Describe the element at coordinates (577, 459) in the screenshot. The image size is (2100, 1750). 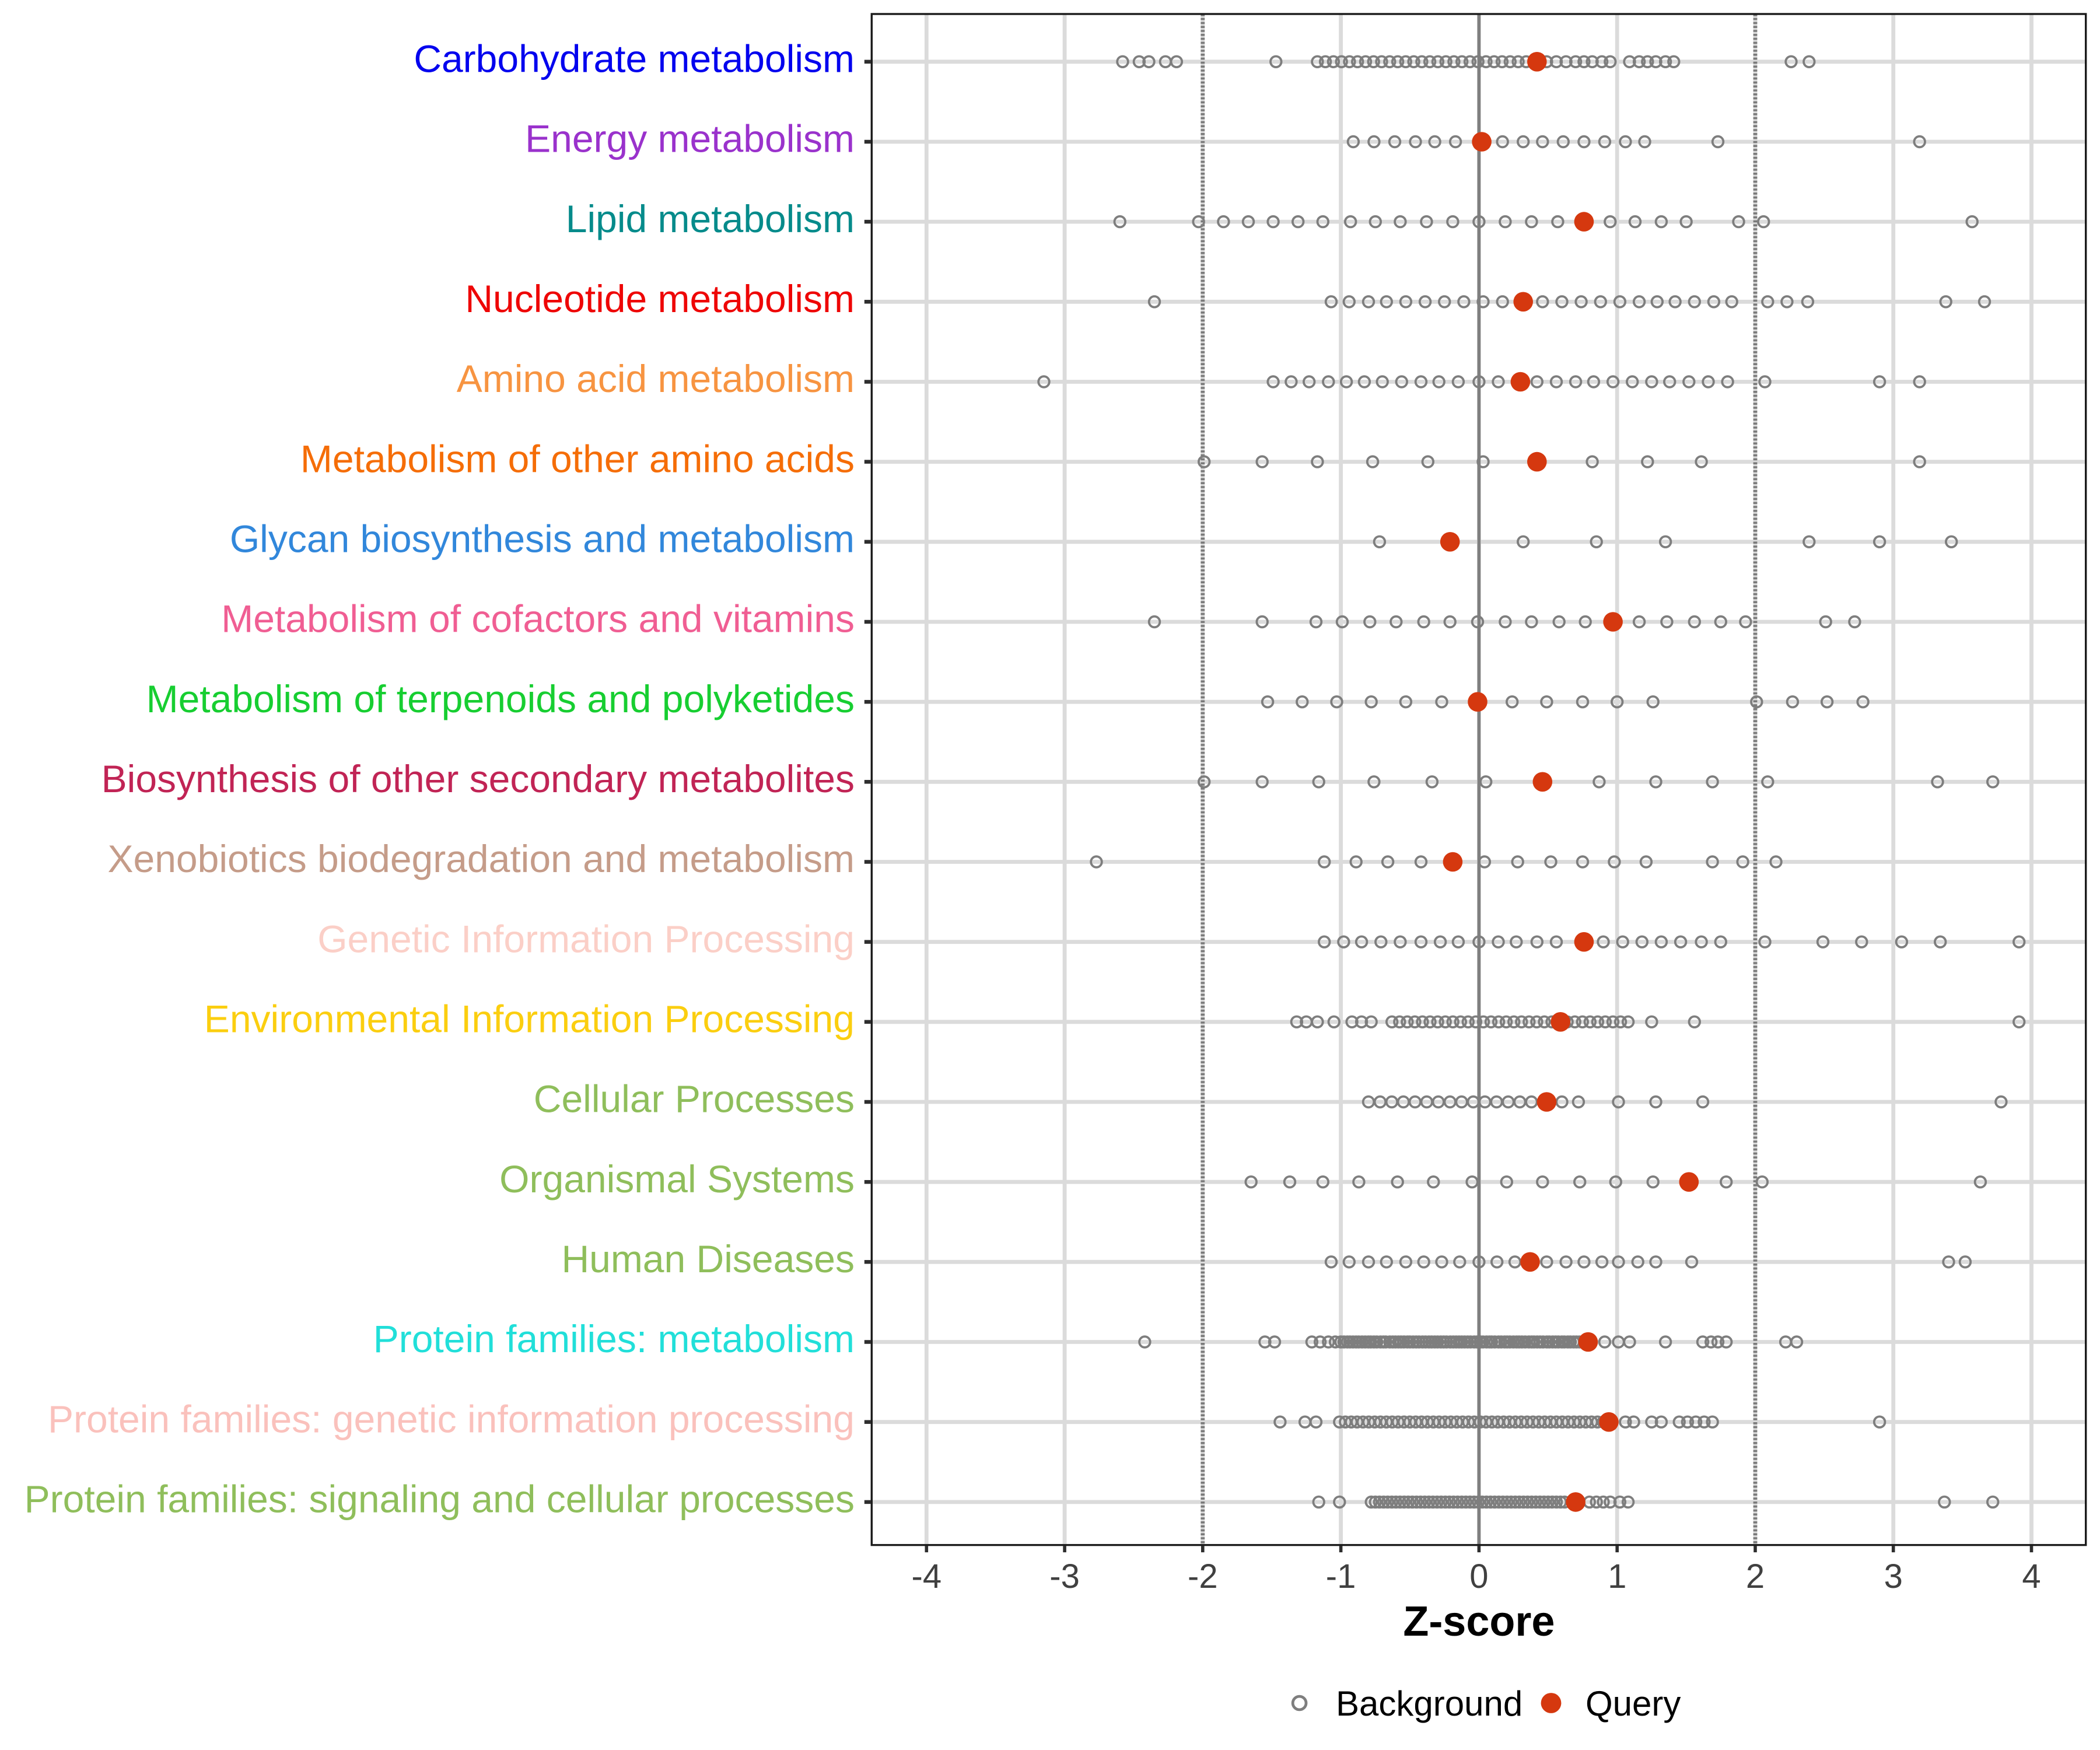
I see `svg-text:Metabolism of other amino acid: Metabolism of other amino acids` at that location.